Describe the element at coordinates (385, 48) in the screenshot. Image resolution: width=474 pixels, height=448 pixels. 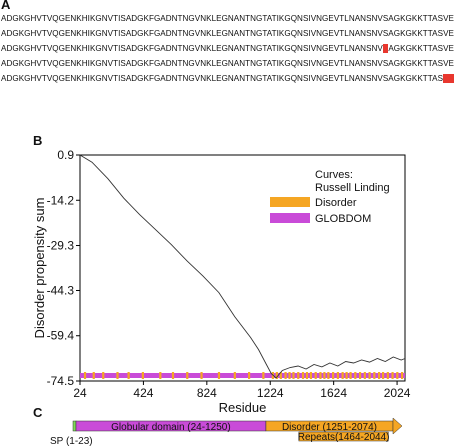
I see `sequence-highlight: S` at that location.